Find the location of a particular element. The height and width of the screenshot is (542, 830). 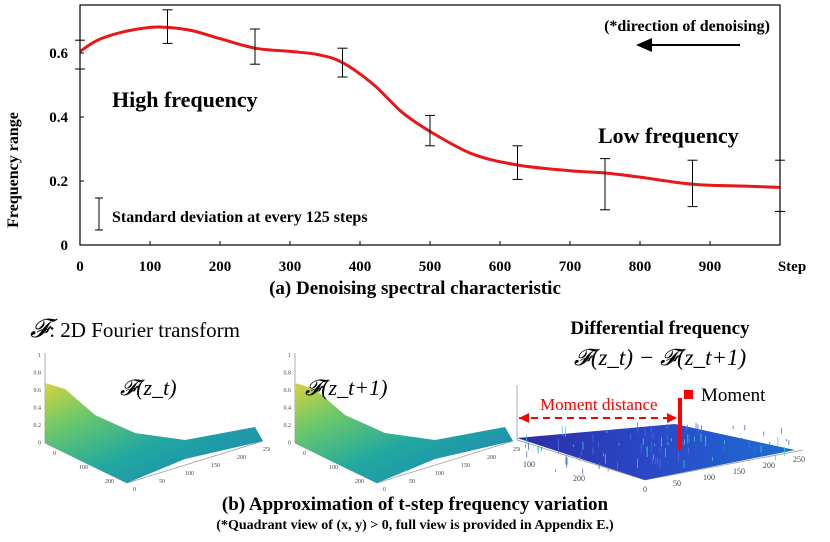

x-axis-label: Step is located at coordinates (792, 267).